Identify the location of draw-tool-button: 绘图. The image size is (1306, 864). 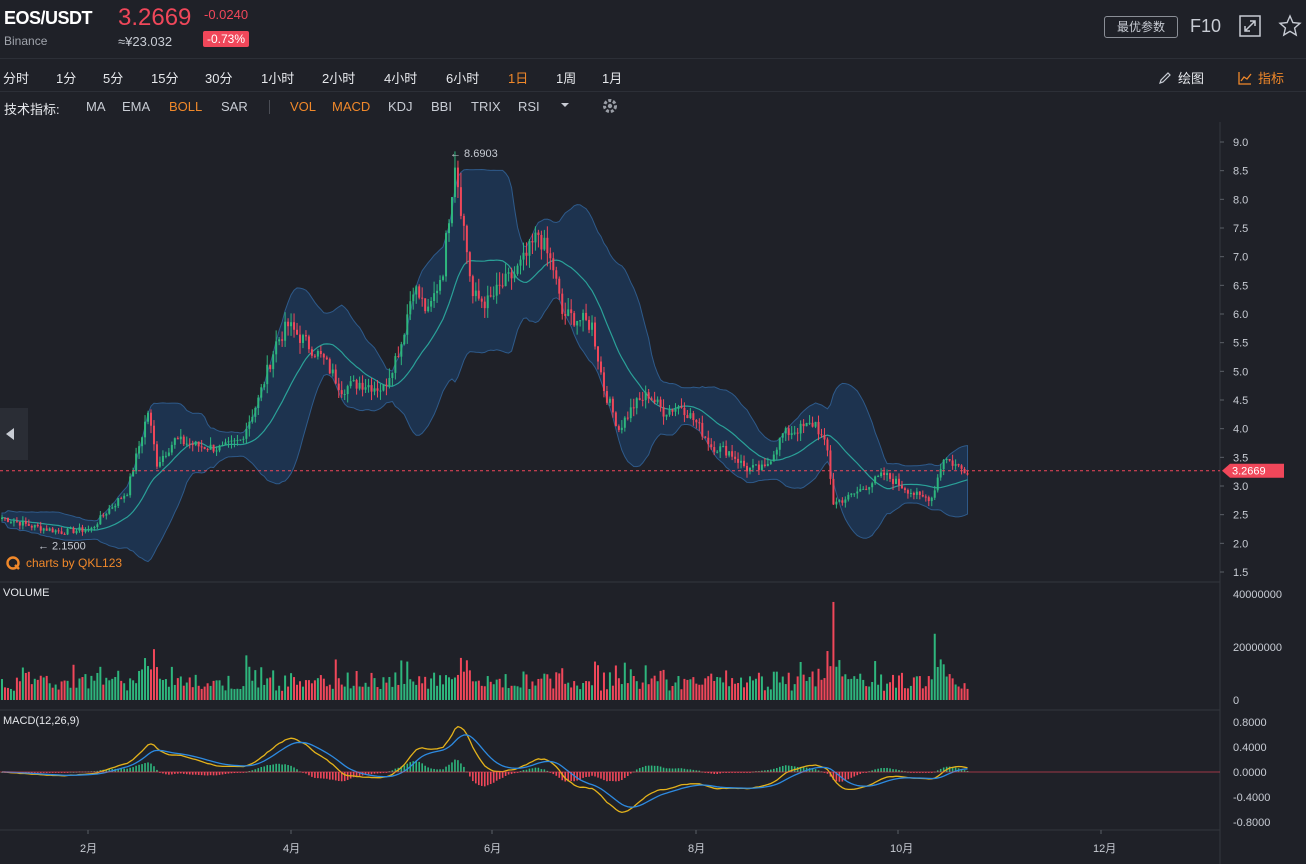
(1181, 77).